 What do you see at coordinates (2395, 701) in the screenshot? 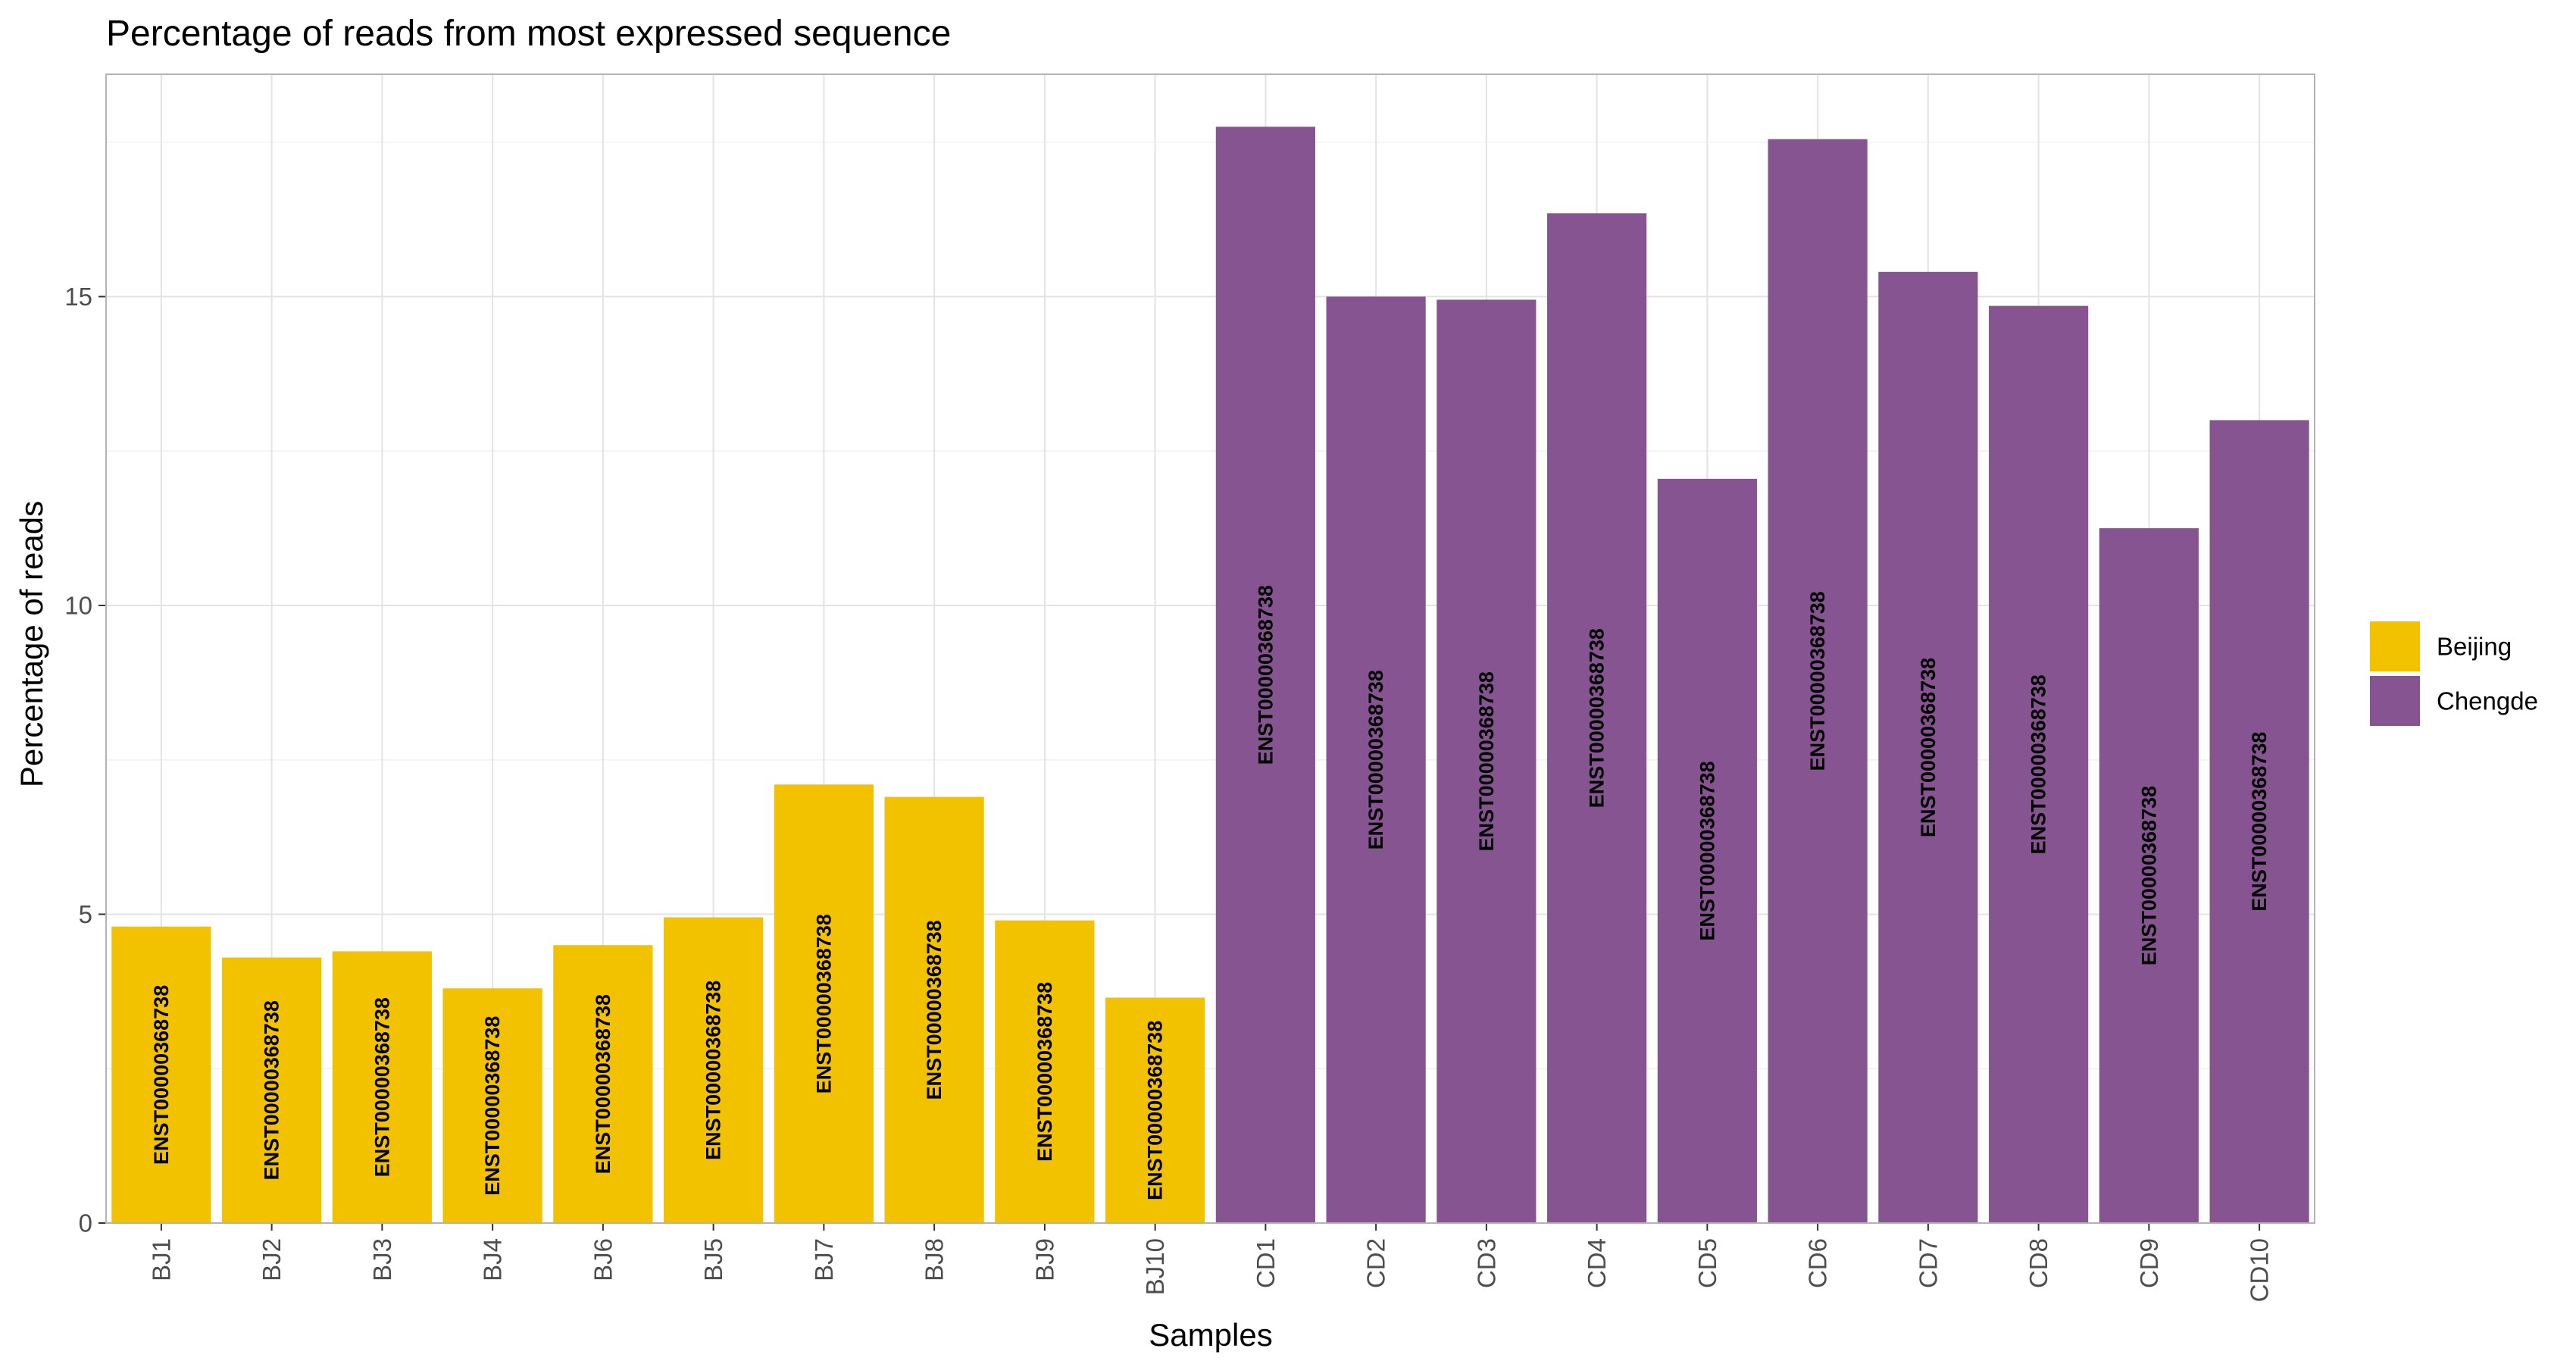
I see `legend-key-chengde` at bounding box center [2395, 701].